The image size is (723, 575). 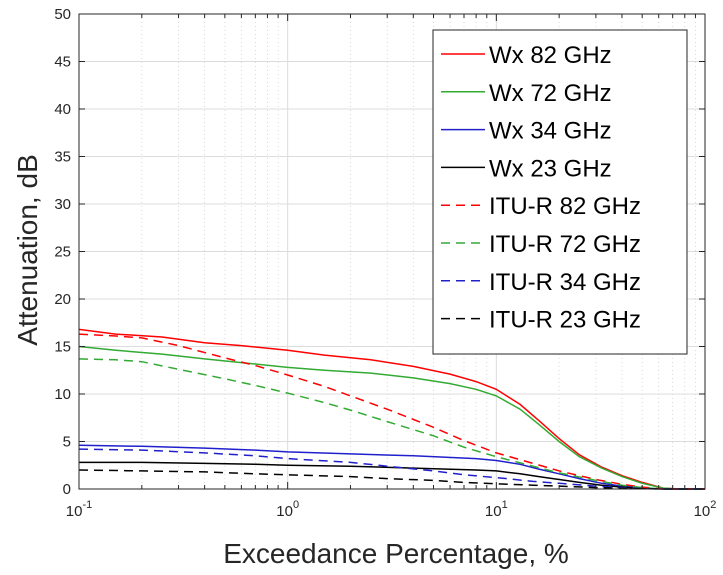 I want to click on legend-label: Wx 23 GHz, so click(x=550, y=168).